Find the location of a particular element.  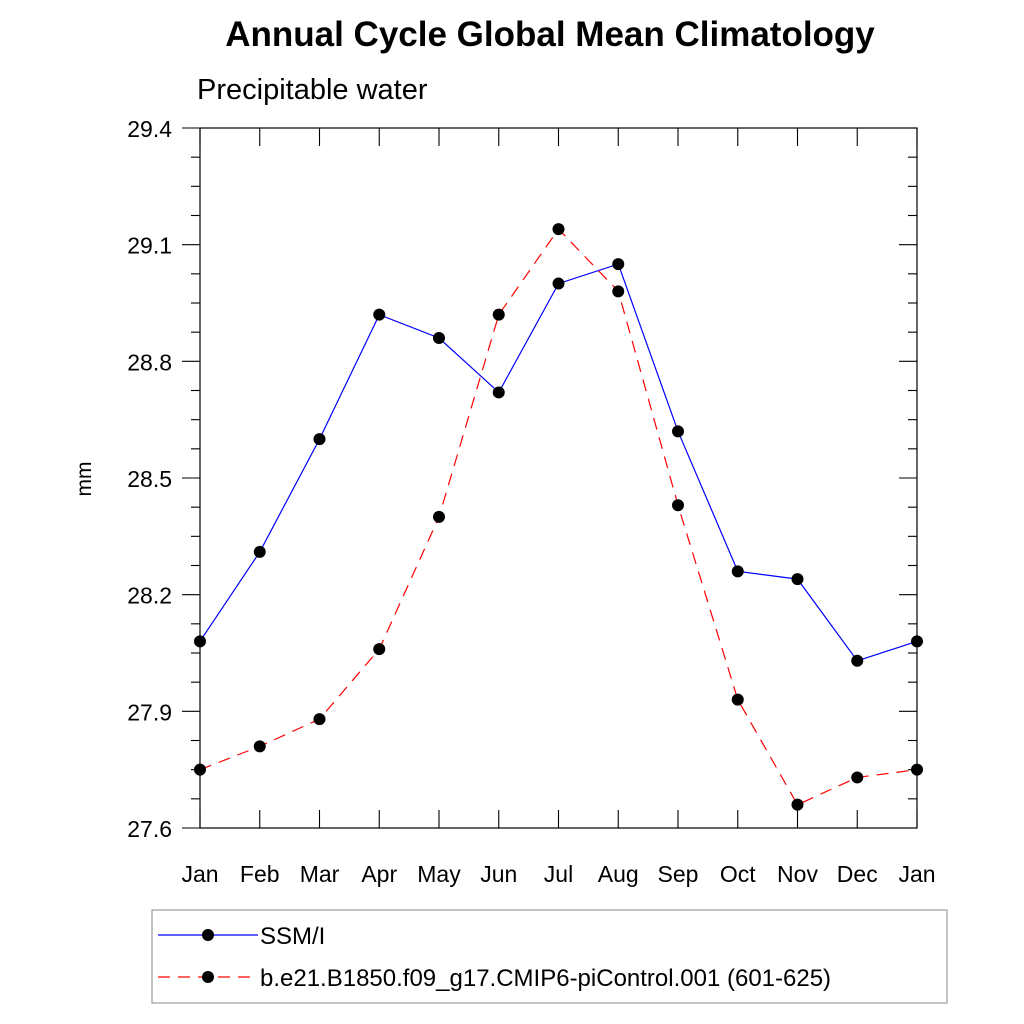

y-tick-label: 29.1 is located at coordinates (149, 246).